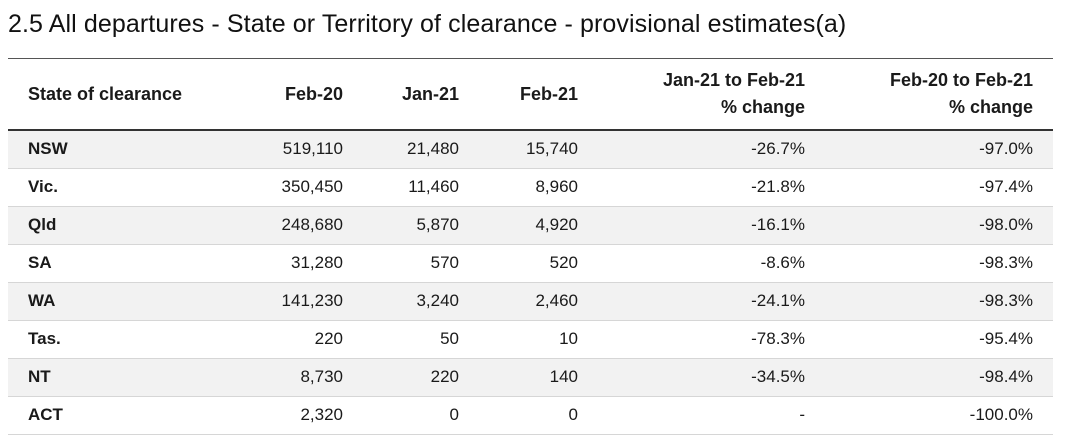 The width and height of the screenshot is (1066, 440). What do you see at coordinates (778, 300) in the screenshot?
I see `jan21-feb21-change-cell: -24.1%` at bounding box center [778, 300].